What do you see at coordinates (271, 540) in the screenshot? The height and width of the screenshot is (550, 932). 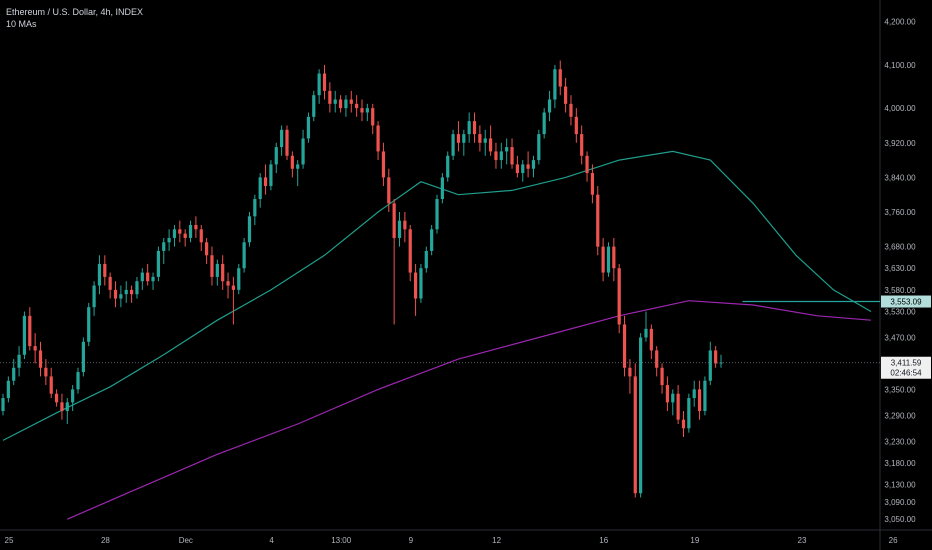 I see `x-tick-label: 4` at bounding box center [271, 540].